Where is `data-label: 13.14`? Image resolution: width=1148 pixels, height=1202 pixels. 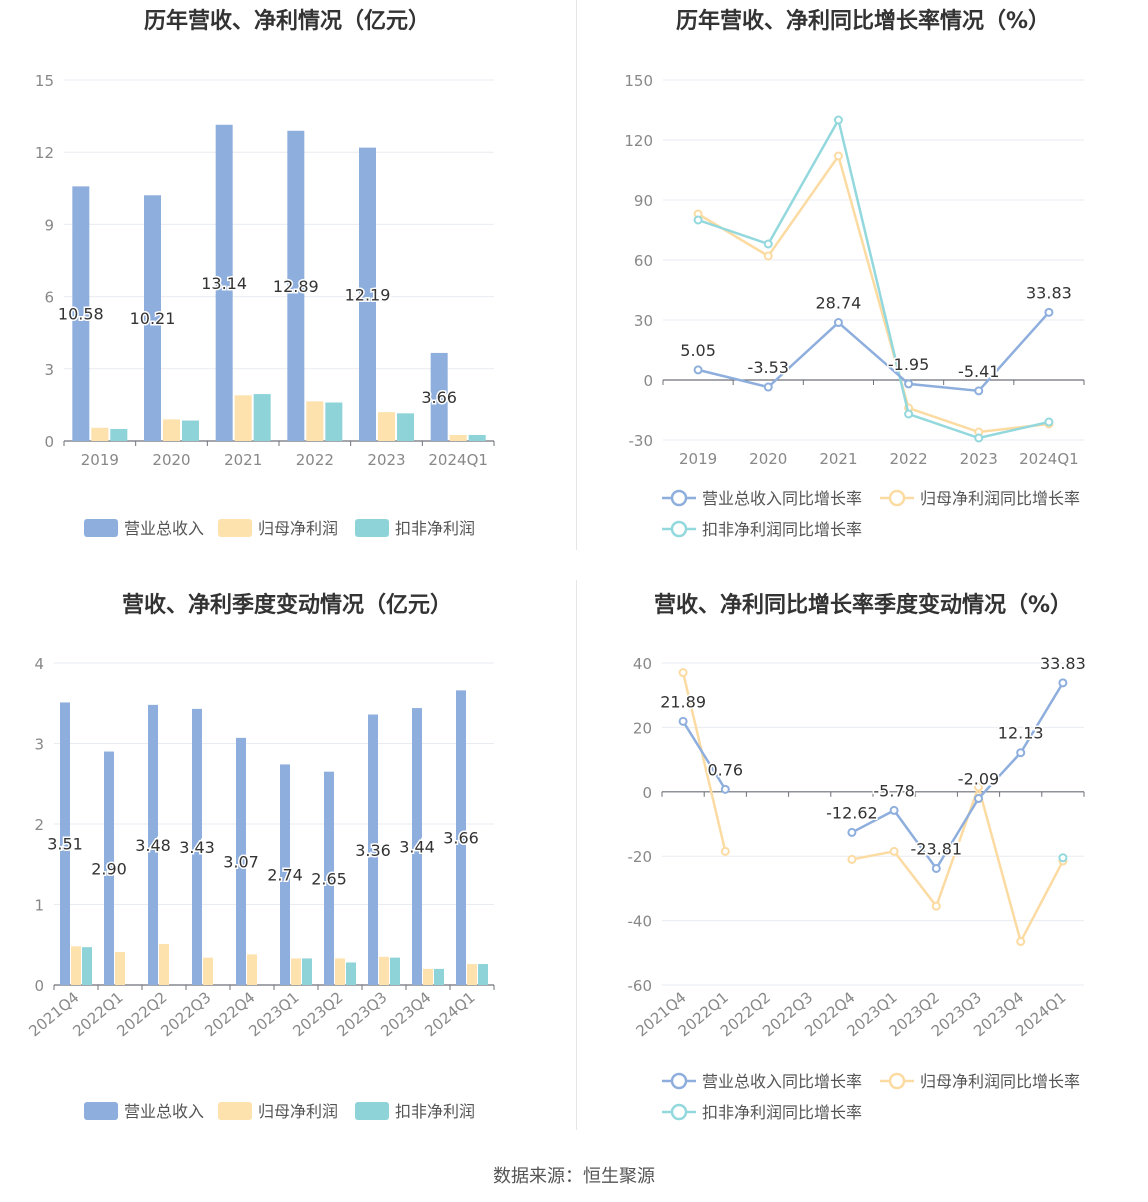
data-label: 13.14 is located at coordinates (224, 283).